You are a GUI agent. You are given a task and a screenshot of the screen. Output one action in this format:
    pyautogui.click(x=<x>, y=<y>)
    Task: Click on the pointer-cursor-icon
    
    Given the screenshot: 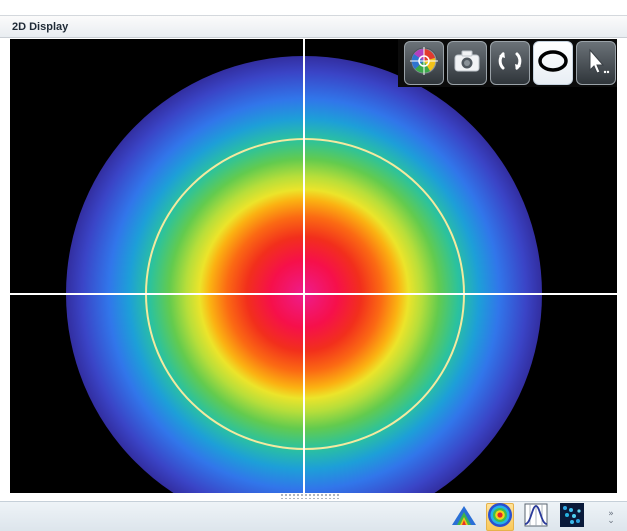 What is the action you would take?
    pyautogui.click(x=596, y=63)
    